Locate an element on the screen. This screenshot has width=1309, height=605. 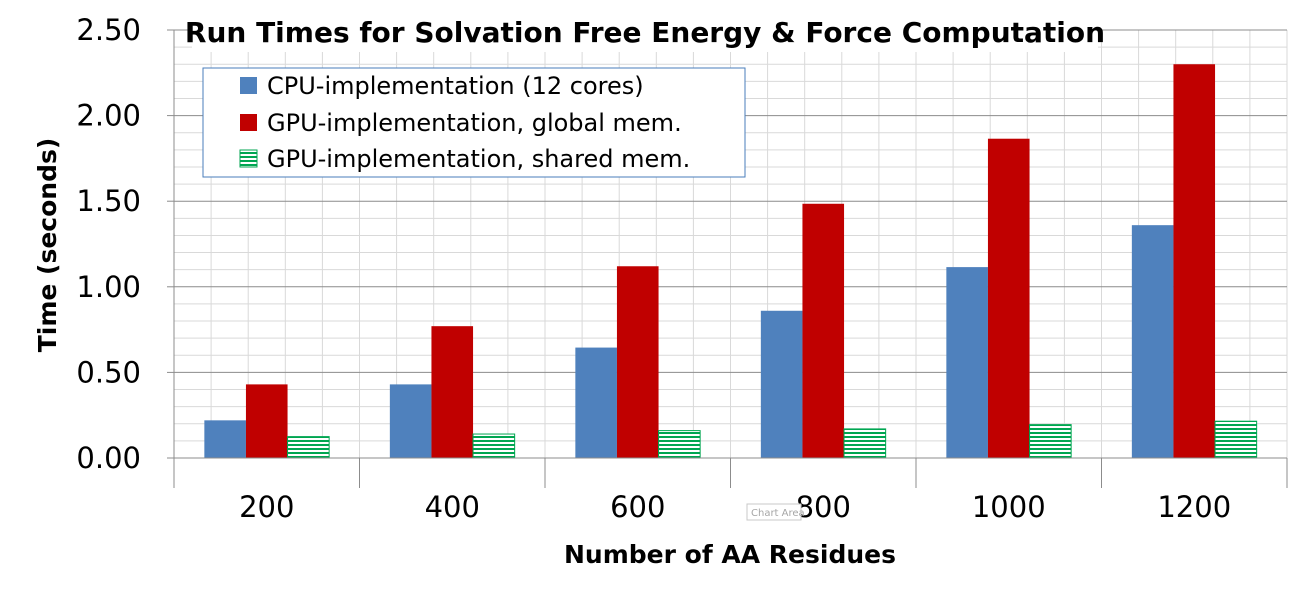
legend-box is located at coordinates (474, 122).